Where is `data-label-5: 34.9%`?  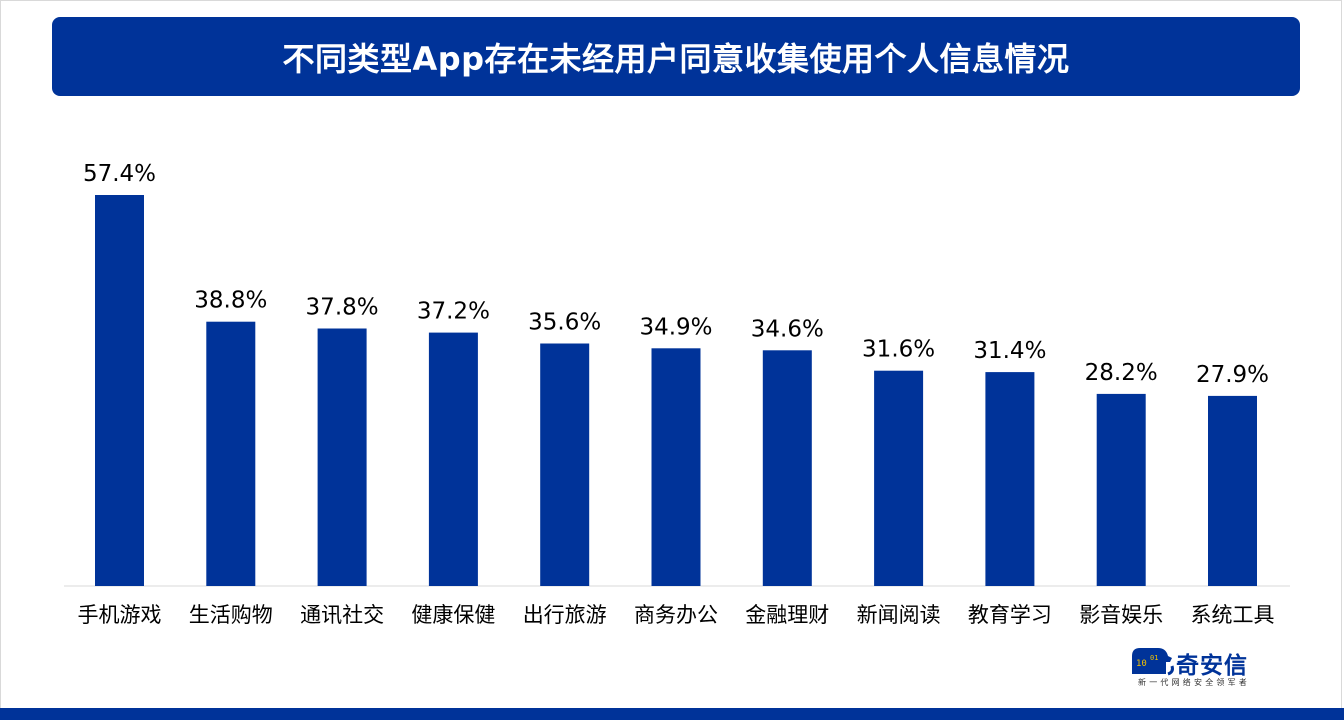 data-label-5: 34.9% is located at coordinates (675, 327).